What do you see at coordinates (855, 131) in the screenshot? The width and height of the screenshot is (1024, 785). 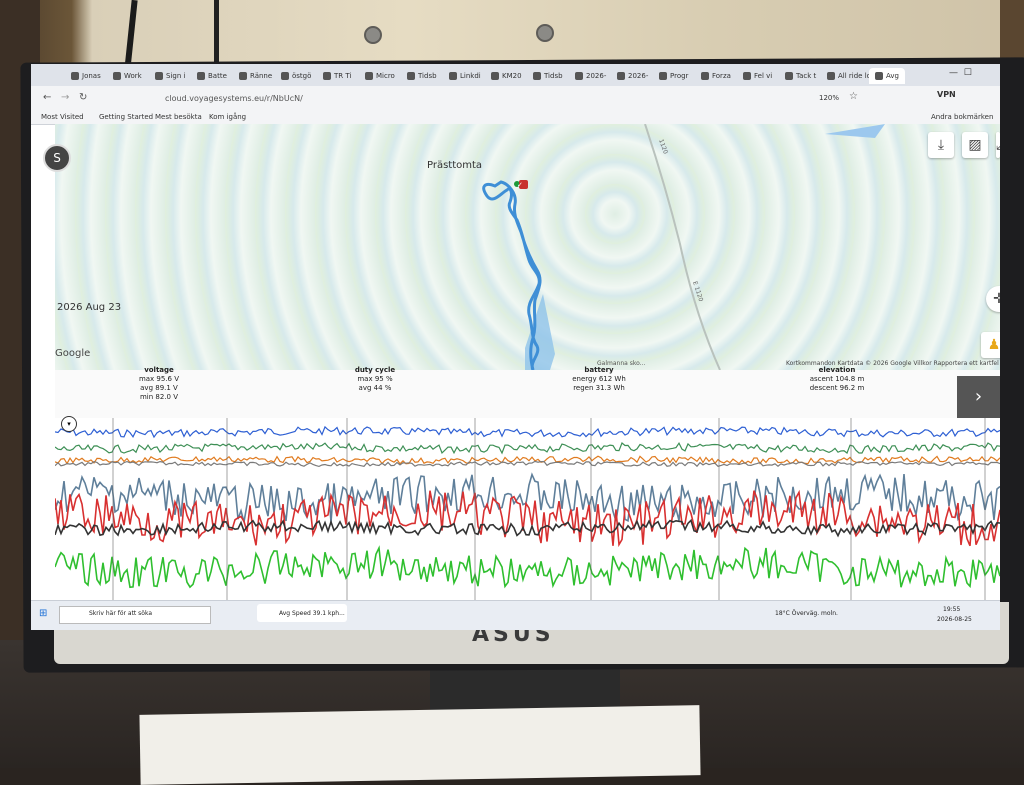 I see `lake` at bounding box center [855, 131].